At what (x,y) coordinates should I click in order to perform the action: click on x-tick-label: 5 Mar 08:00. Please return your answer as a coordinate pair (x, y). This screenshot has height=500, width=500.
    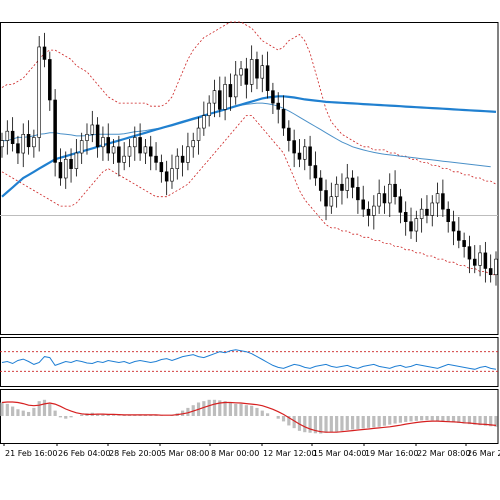
    Looking at the image, I should click on (185, 453).